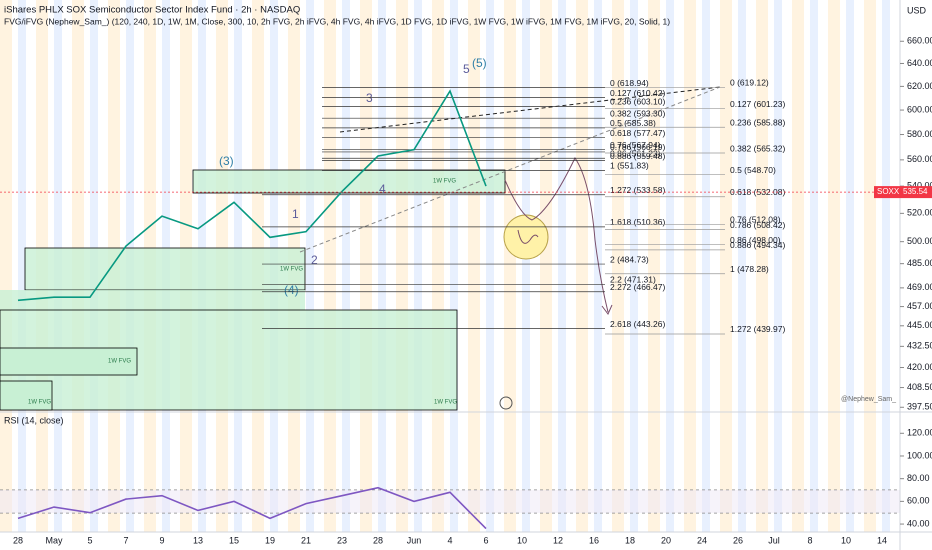 This screenshot has width=932, height=550. What do you see at coordinates (919, 63) in the screenshot?
I see `y-tick-label: 640.00` at bounding box center [919, 63].